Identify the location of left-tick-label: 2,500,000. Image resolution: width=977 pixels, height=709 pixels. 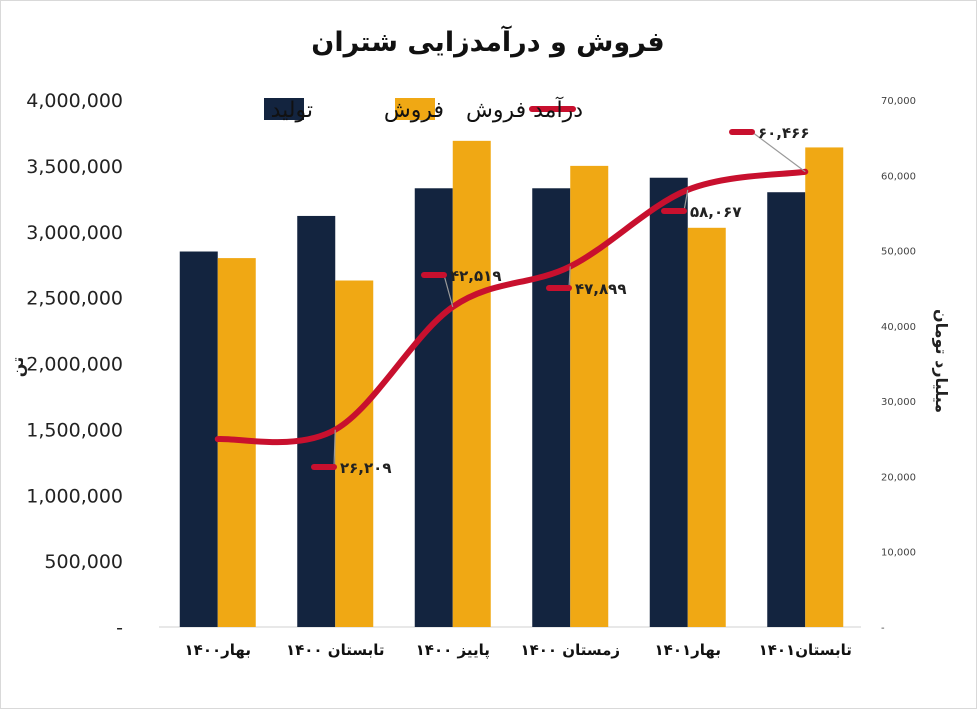
(74, 299).